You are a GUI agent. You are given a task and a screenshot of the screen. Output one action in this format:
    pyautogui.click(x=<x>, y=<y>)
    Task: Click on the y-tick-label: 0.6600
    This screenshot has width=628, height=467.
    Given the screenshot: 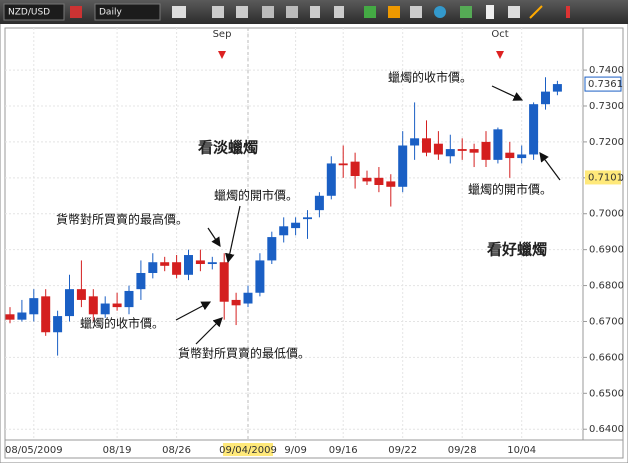 What is the action you would take?
    pyautogui.click(x=606, y=357)
    